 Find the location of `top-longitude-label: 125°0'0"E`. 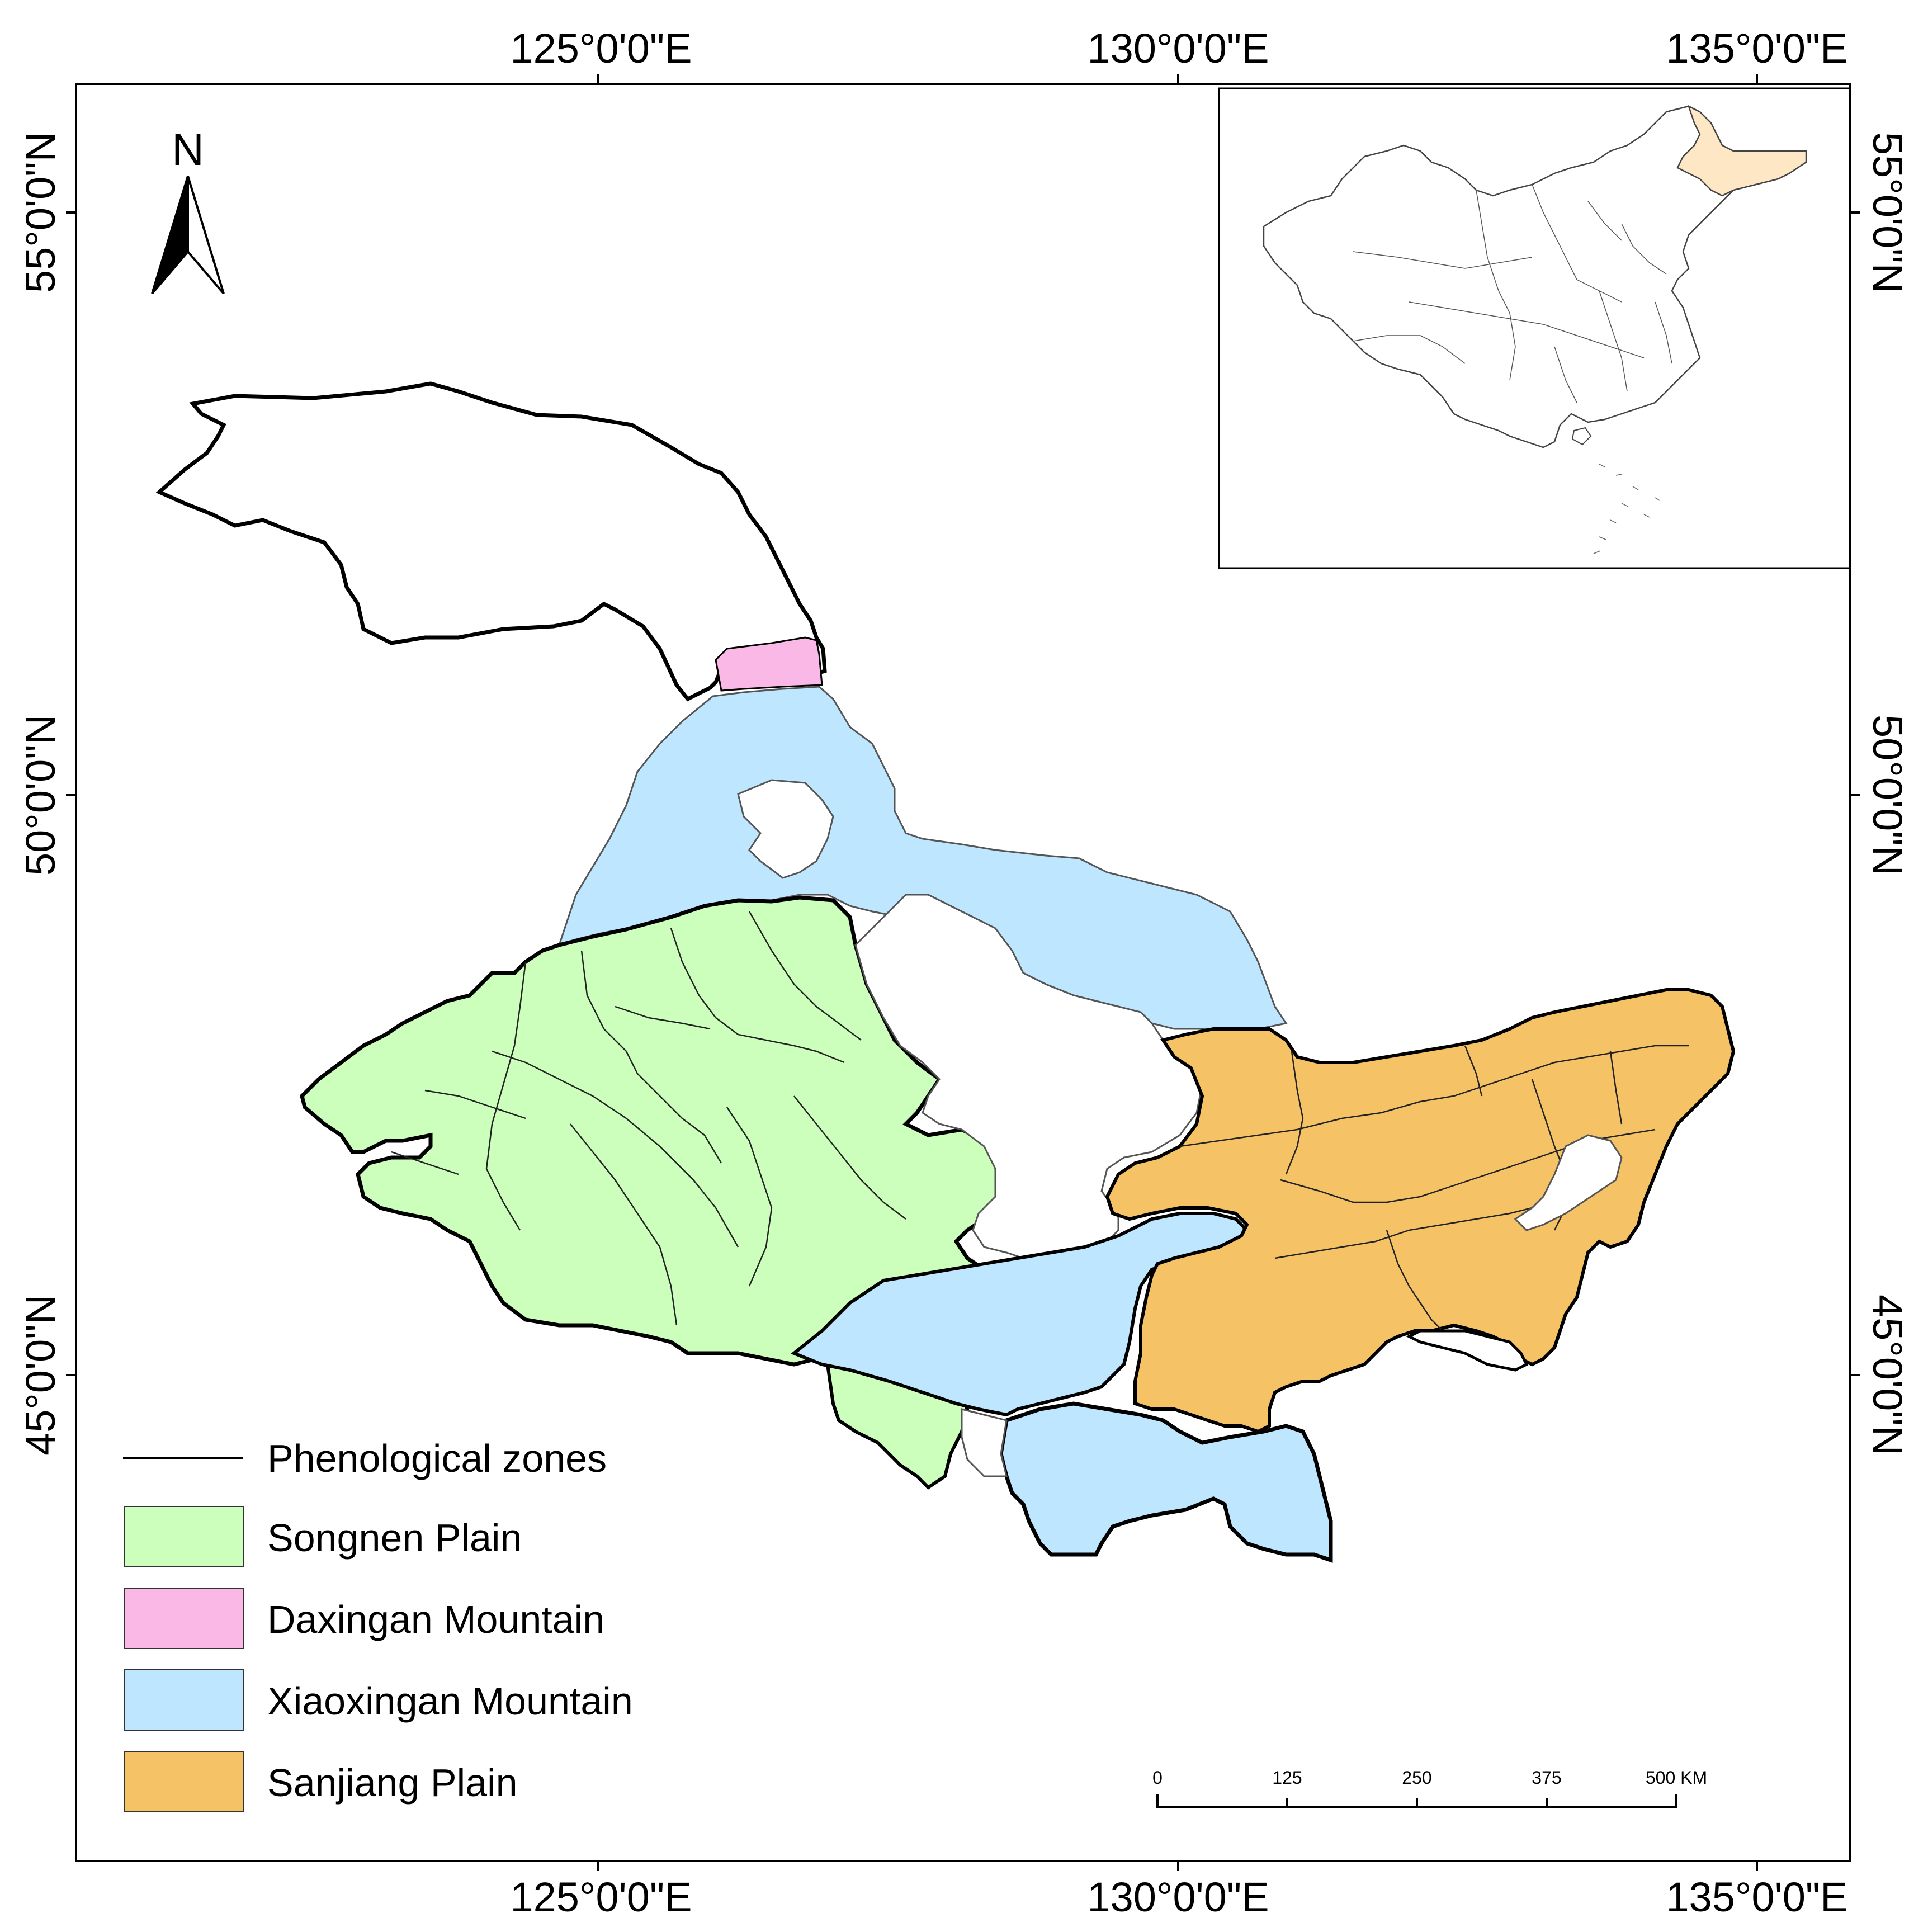

top-longitude-label: 125°0'0"E is located at coordinates (601, 48).